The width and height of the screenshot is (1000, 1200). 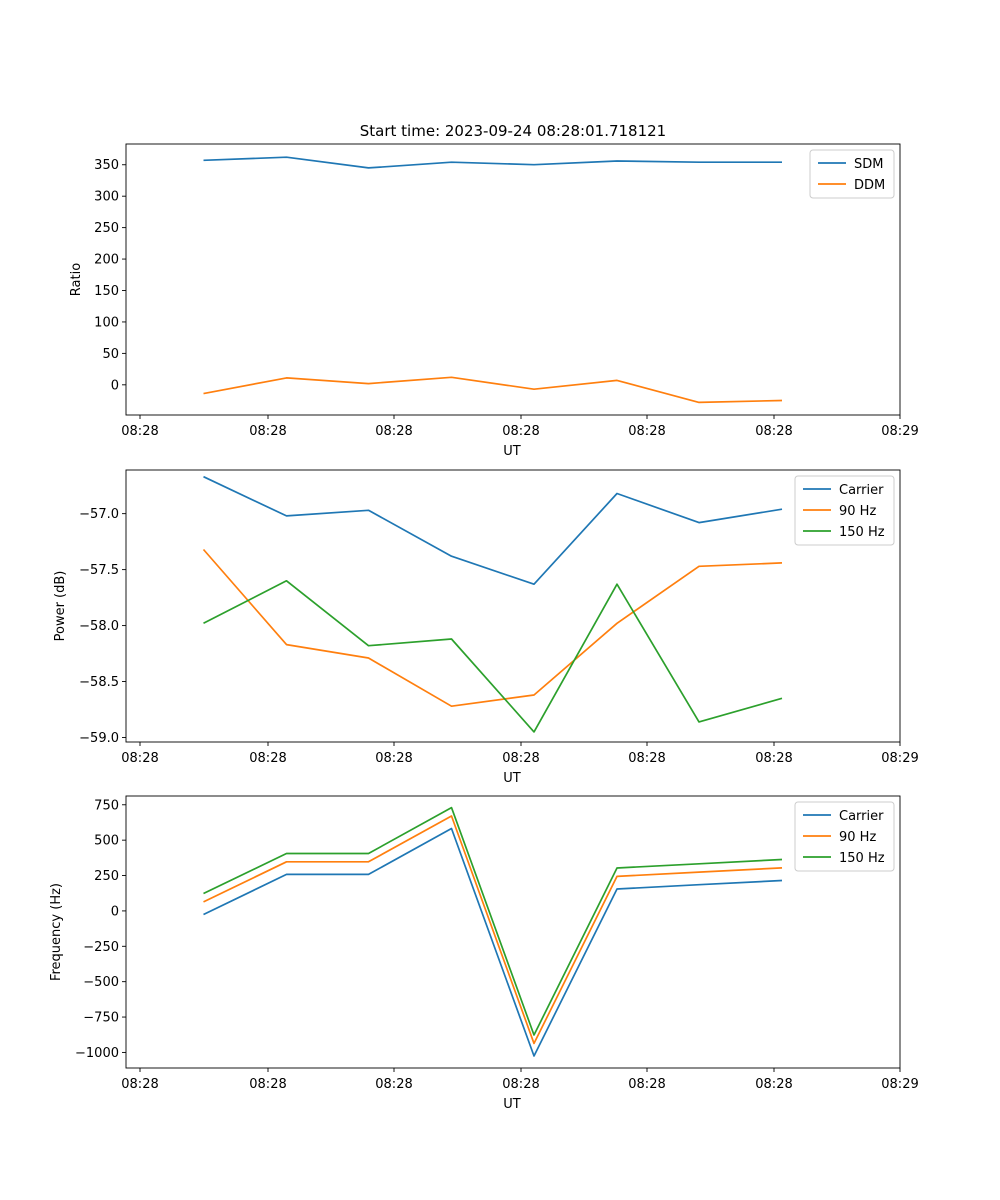 What do you see at coordinates (869, 185) in the screenshot?
I see `legend-label: DDM` at bounding box center [869, 185].